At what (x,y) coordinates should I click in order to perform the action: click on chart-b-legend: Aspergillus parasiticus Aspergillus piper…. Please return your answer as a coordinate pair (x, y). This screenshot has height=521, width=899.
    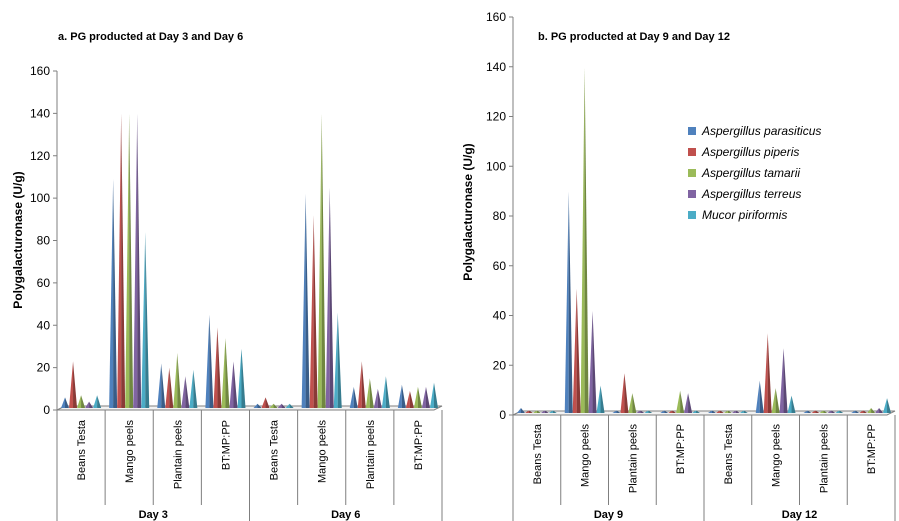
    Looking at the image, I should click on (754, 173).